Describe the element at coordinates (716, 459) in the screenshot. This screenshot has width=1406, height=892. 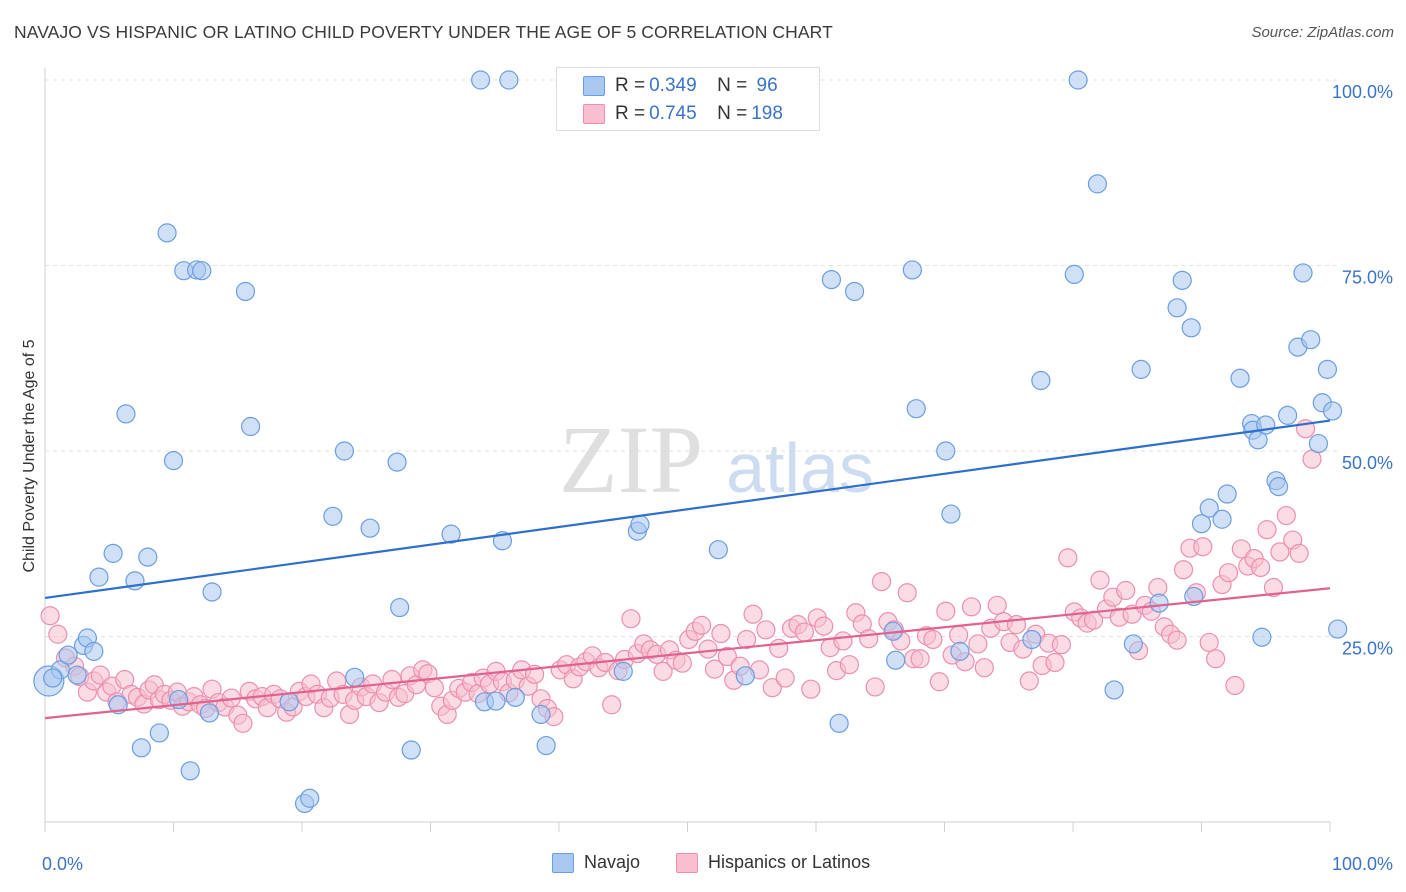
I see `watermark: ZIP atlas` at that location.